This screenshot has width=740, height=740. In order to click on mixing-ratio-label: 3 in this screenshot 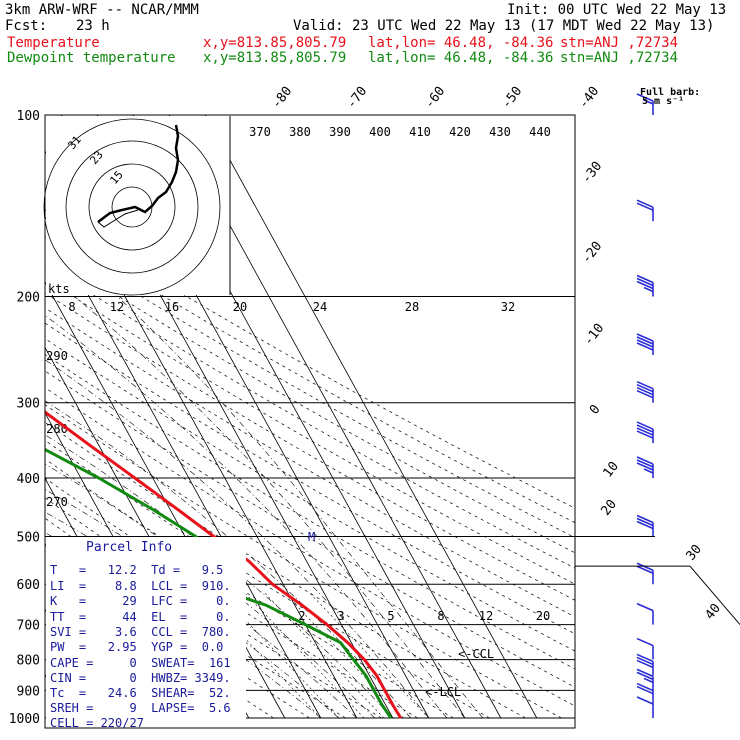, I will do `click(340, 616)`.